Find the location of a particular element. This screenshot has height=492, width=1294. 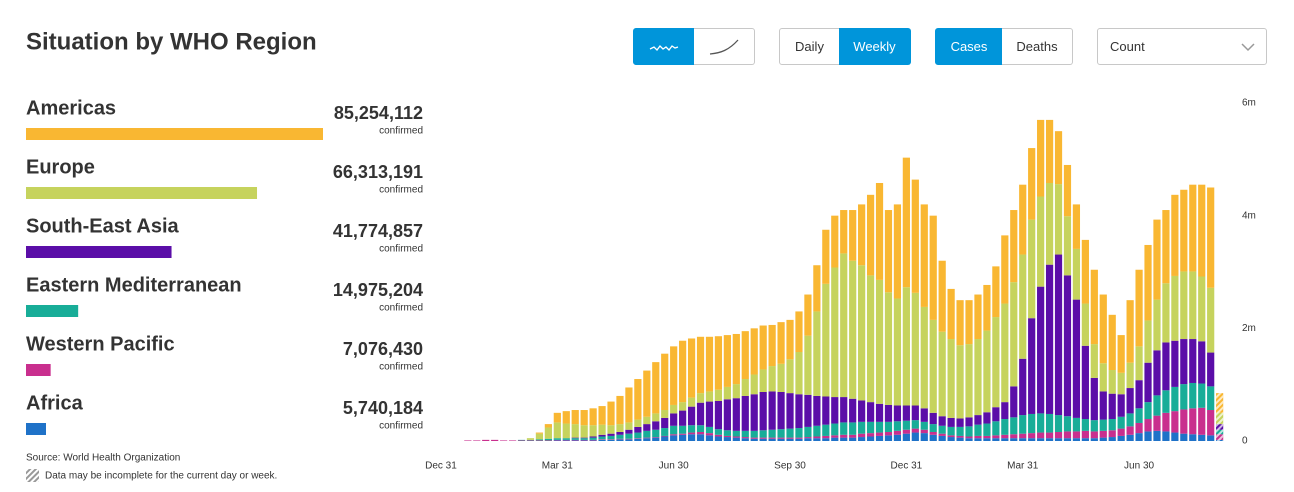

daily-button: Daily is located at coordinates (809, 46).